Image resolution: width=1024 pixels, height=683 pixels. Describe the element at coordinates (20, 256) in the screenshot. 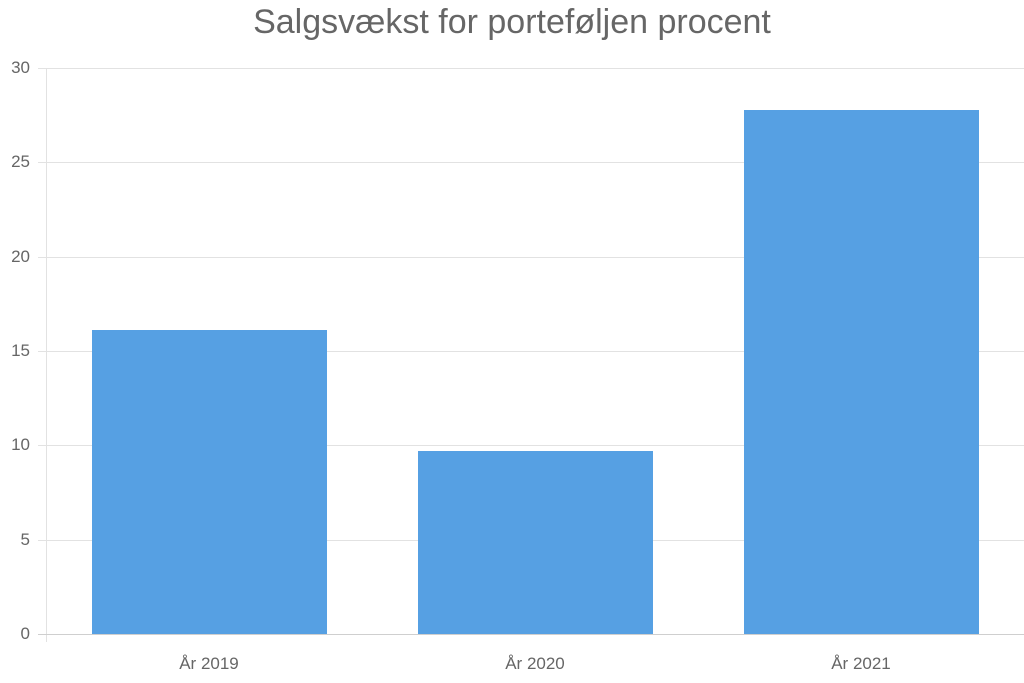

I see `y-tick-label: 20` at that location.